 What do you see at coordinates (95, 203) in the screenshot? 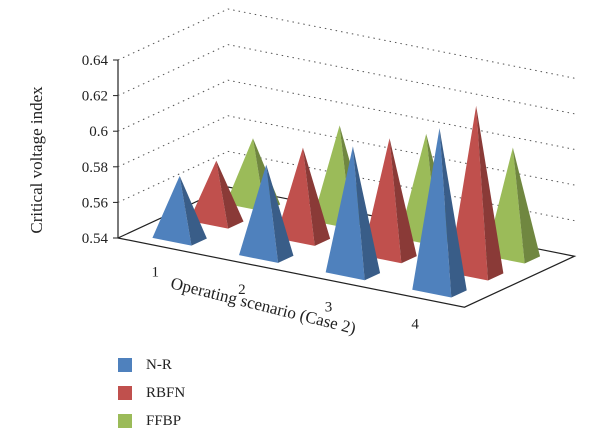
I see `y-tick-label: 0.56` at bounding box center [95, 203].